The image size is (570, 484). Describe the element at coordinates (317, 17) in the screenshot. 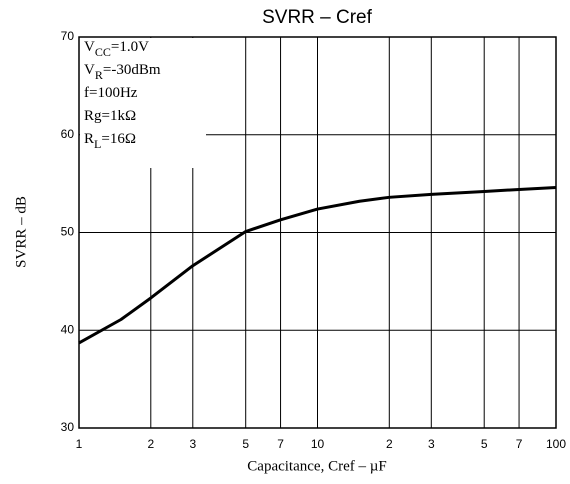

I see `chart-title: SVRR – Cref` at that location.